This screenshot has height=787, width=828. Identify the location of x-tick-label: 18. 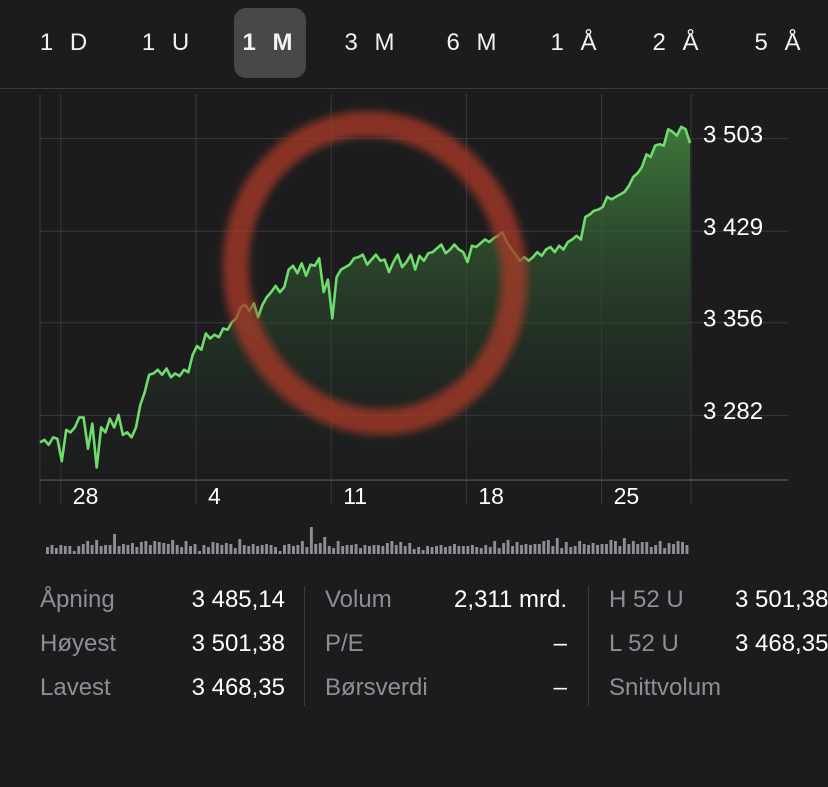
(491, 496).